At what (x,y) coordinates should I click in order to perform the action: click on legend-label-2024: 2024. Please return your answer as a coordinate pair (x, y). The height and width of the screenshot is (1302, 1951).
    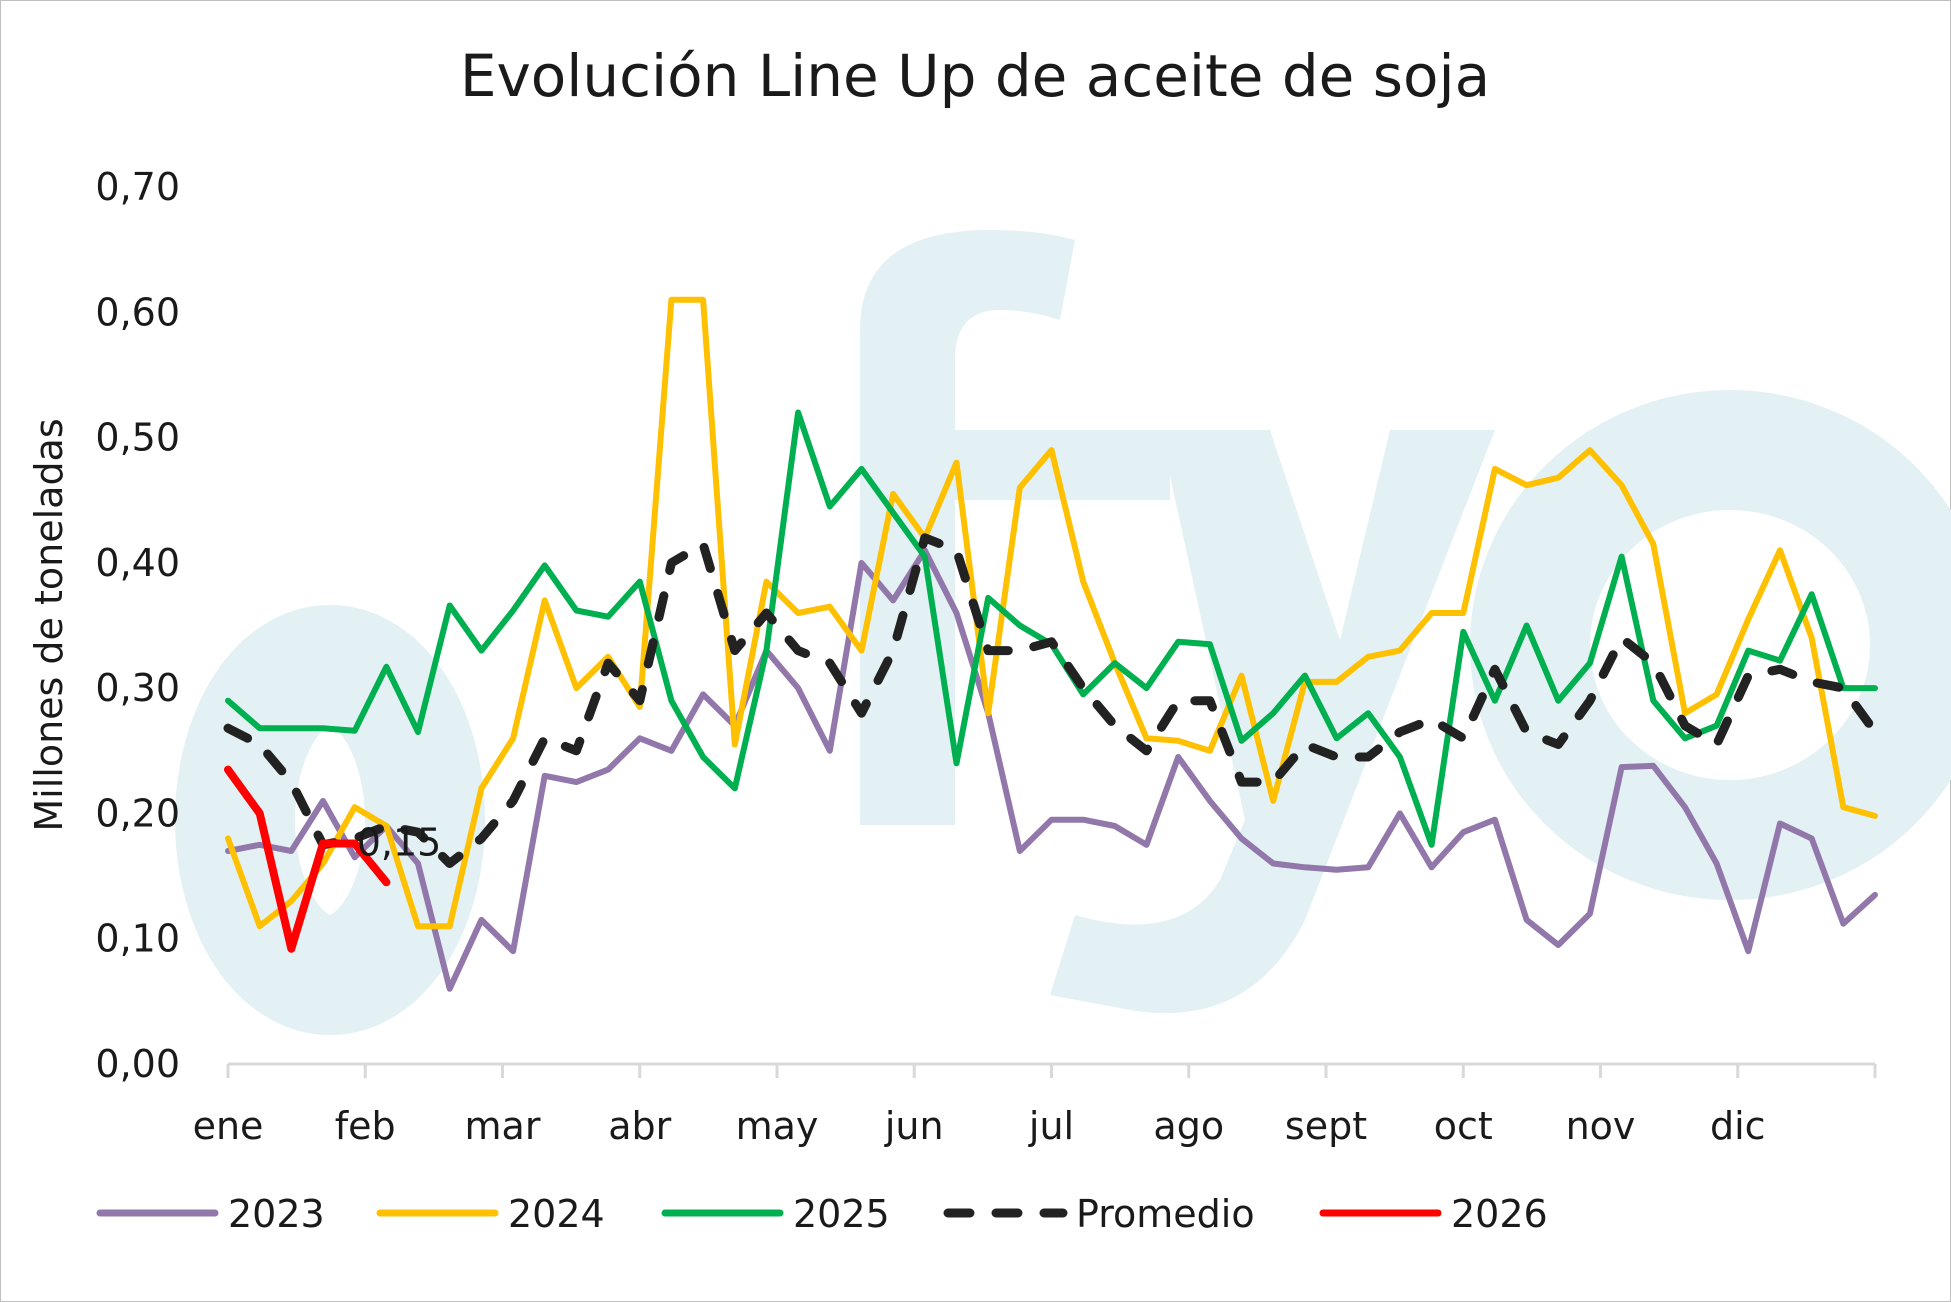
    Looking at the image, I should click on (556, 1214).